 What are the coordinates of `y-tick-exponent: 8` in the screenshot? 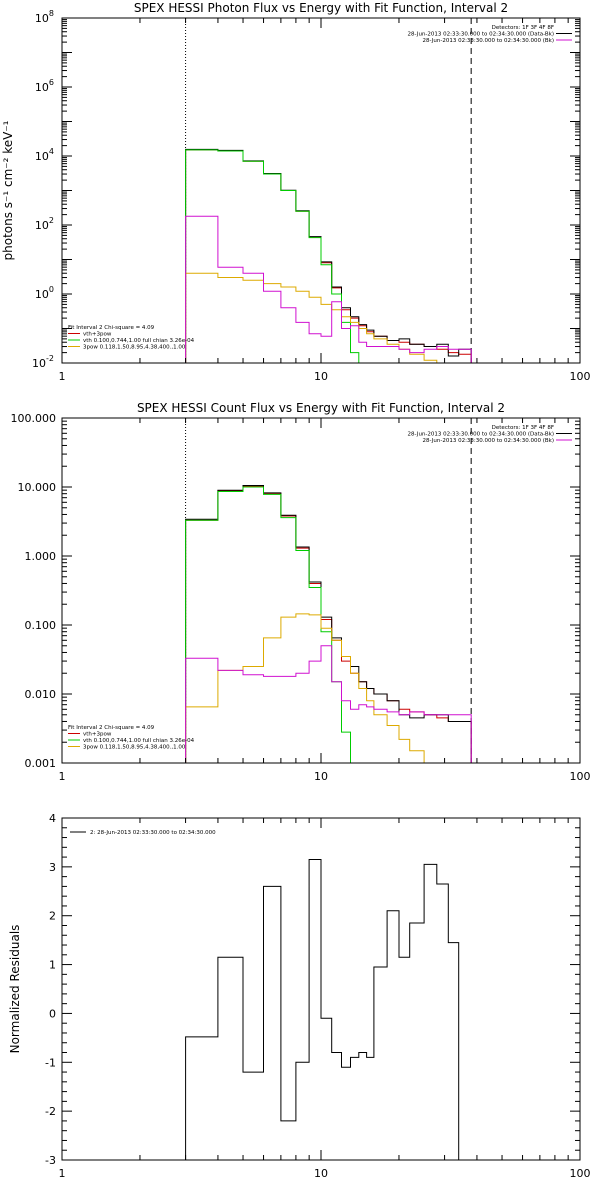 It's located at (51, 13).